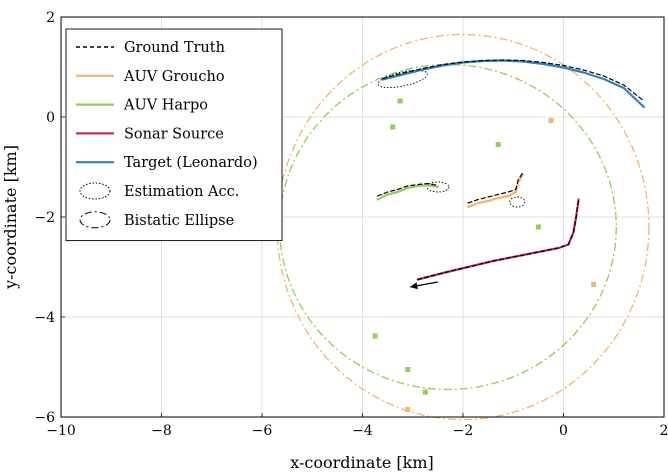 The height and width of the screenshot is (475, 668). Describe the element at coordinates (50, 118) in the screenshot. I see `y-tick-label: 0` at that location.